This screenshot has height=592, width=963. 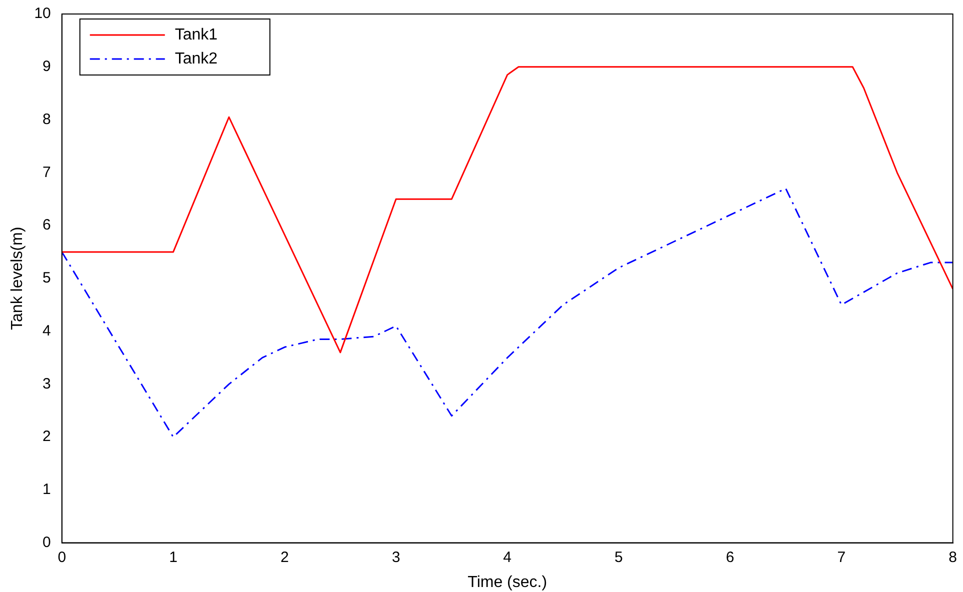 I want to click on y-tick-label: 6, so click(x=46, y=225).